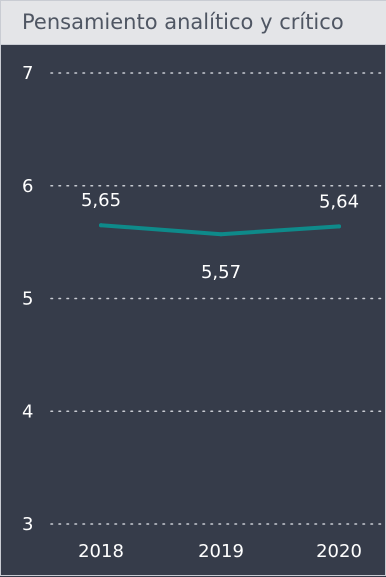 This screenshot has width=386, height=577. Describe the element at coordinates (339, 551) in the screenshot. I see `x-tick-label: 2020` at that location.